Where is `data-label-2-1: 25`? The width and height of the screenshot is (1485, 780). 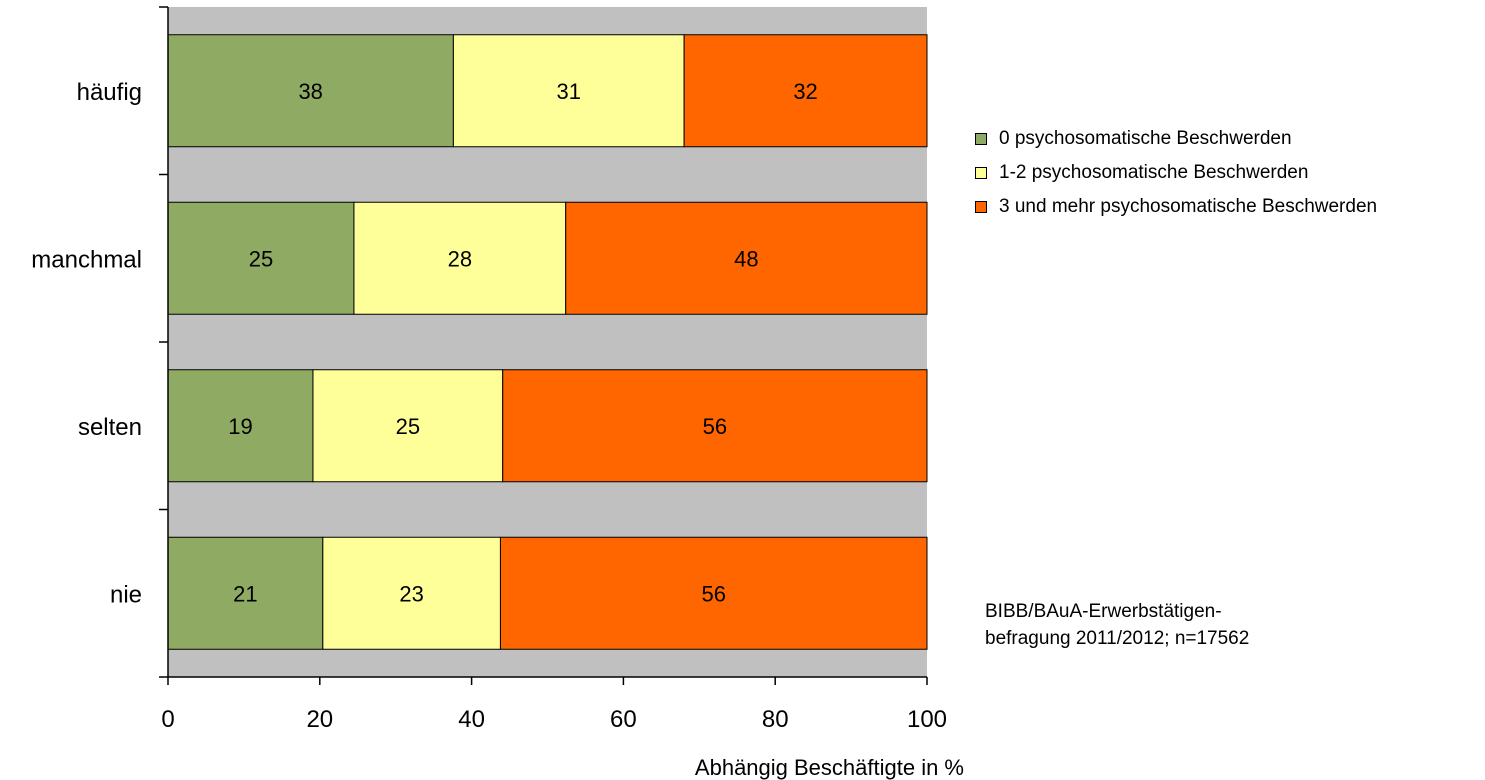
data-label-2-1: 25 is located at coordinates (408, 426).